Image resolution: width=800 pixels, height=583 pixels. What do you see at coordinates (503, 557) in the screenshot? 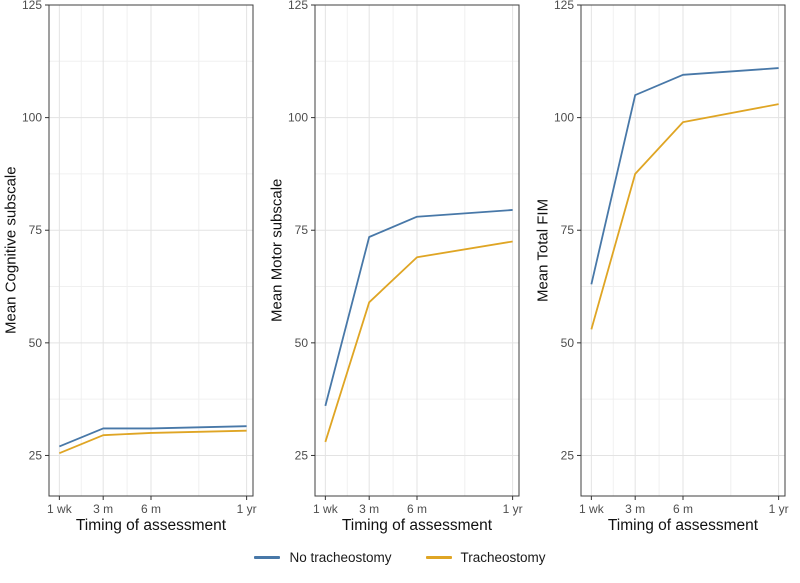
I see `legend-label-tracheostomy: Tracheostomy` at bounding box center [503, 557].